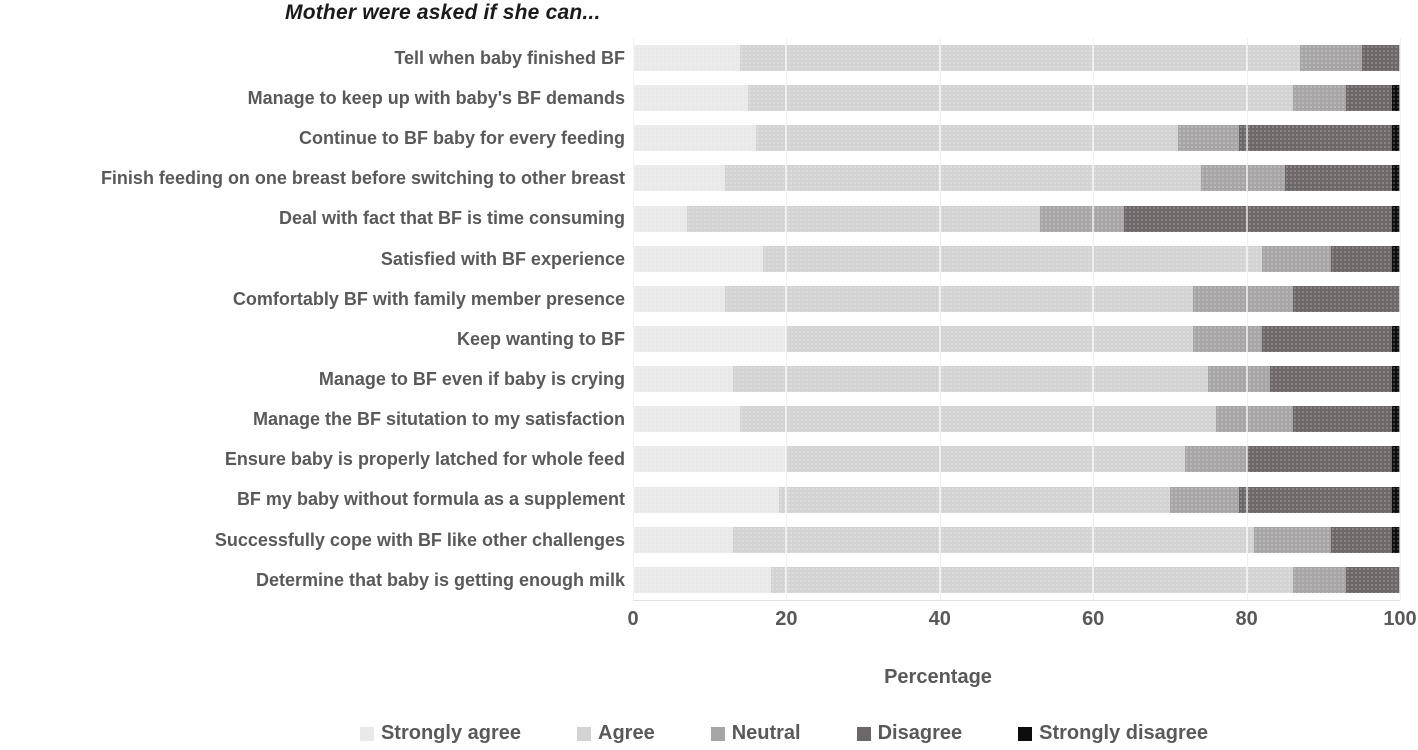  What do you see at coordinates (450, 733) in the screenshot?
I see `legend-label: Strongly agree` at bounding box center [450, 733].